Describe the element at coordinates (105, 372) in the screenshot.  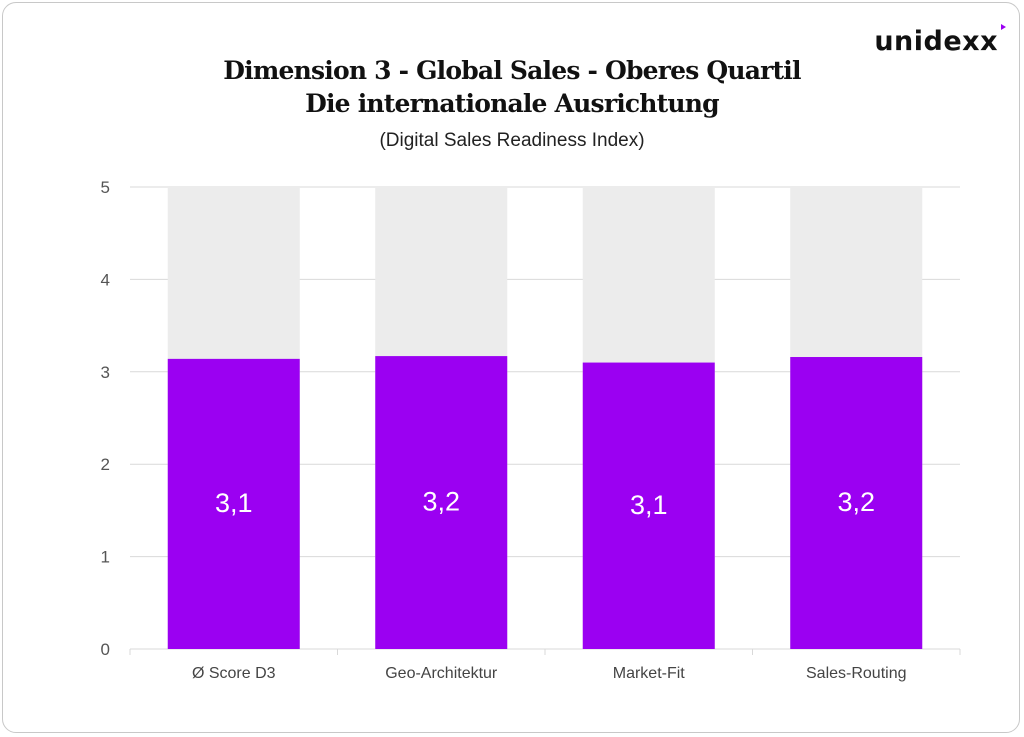
I see `y-tick-label: 3` at that location.